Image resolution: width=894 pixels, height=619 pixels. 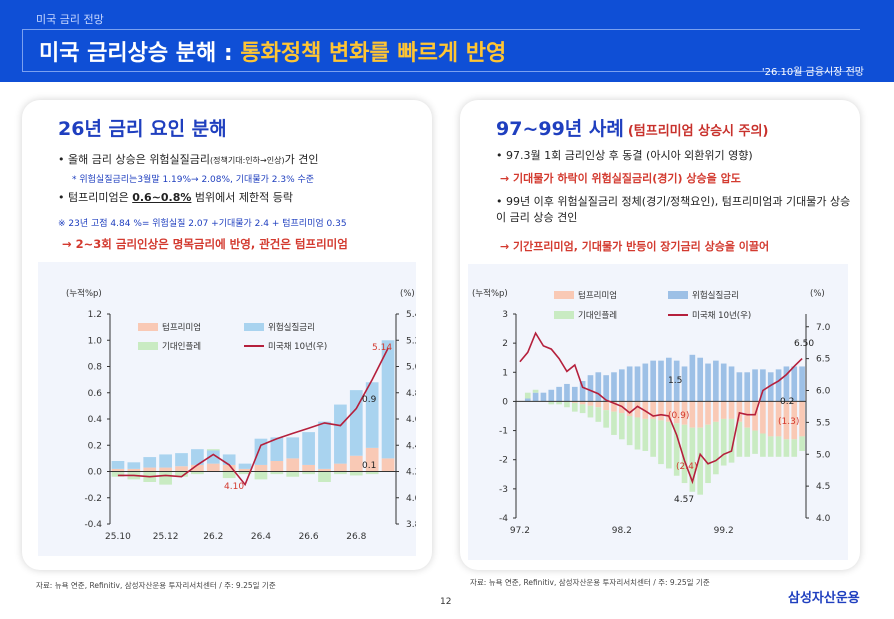 I want to click on x-tick-label: 97.2, so click(x=520, y=531).